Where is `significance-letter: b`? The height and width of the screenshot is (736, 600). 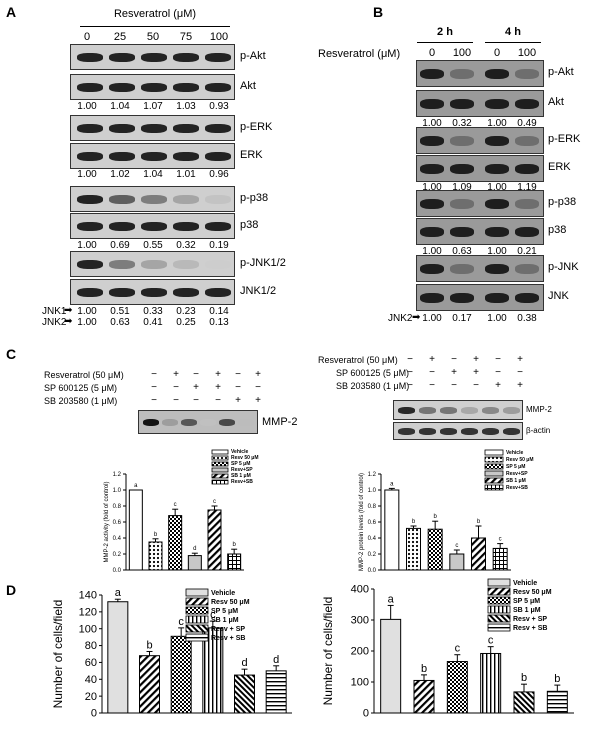 significance-letter: b is located at coordinates (435, 517).